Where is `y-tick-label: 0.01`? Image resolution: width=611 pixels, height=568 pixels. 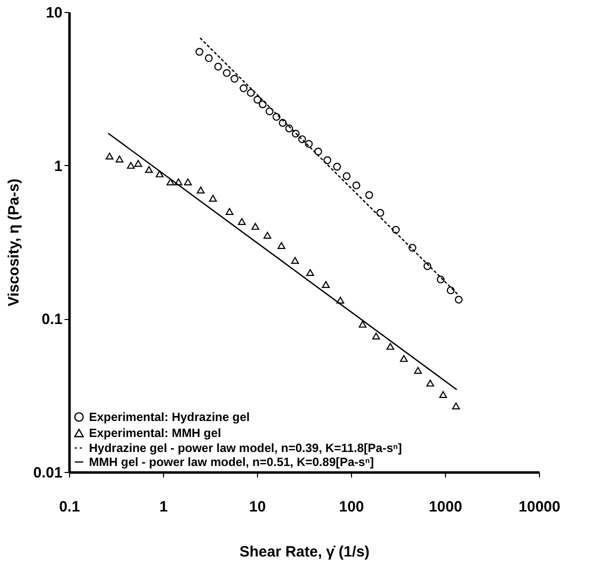
y-tick-label: 0.01 is located at coordinates (47, 473).